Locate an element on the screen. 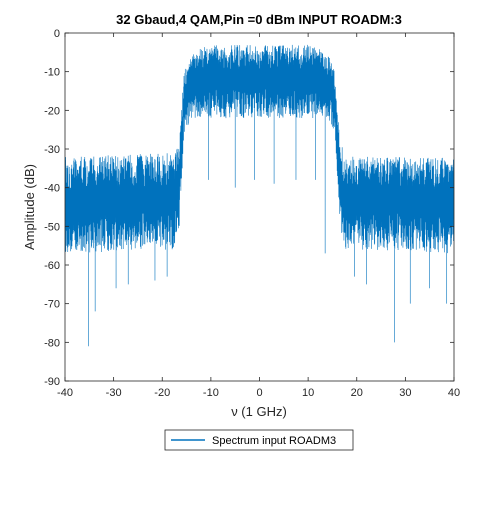 The height and width of the screenshot is (505, 500). x-tick-label: 30 is located at coordinates (405, 393).